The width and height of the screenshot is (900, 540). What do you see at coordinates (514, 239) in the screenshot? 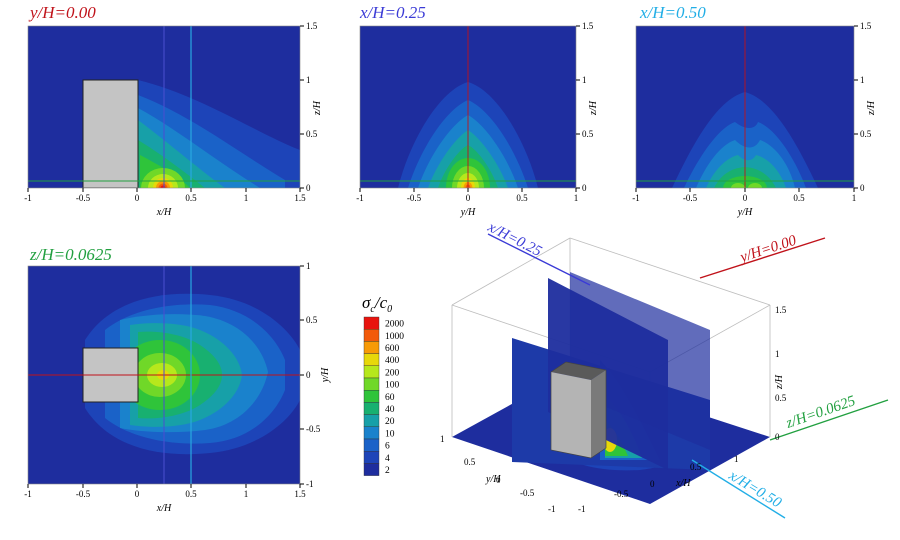
I see `slice-label-x025-text: x/H=0.25` at bounding box center [514, 239].